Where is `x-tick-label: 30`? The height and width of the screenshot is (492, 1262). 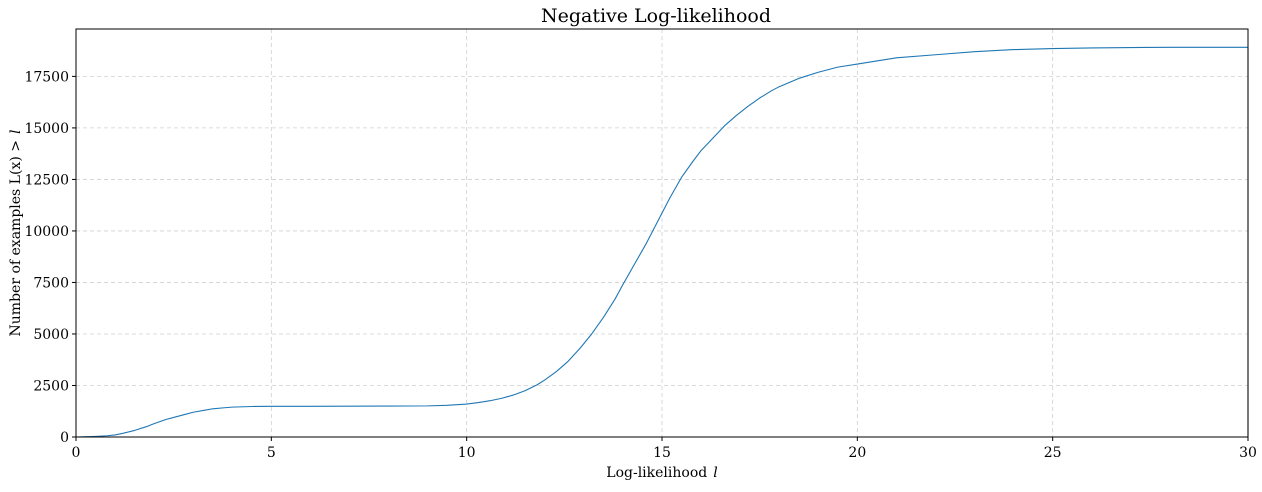
x-tick-label: 30 is located at coordinates (1248, 453).